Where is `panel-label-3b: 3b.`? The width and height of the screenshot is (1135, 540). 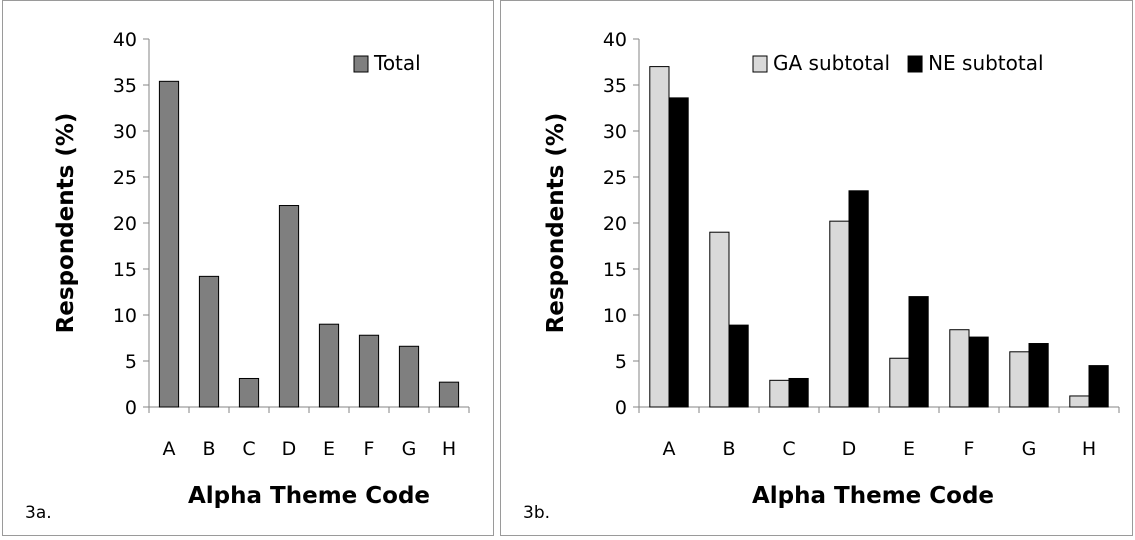 panel-label-3b: 3b. is located at coordinates (537, 513).